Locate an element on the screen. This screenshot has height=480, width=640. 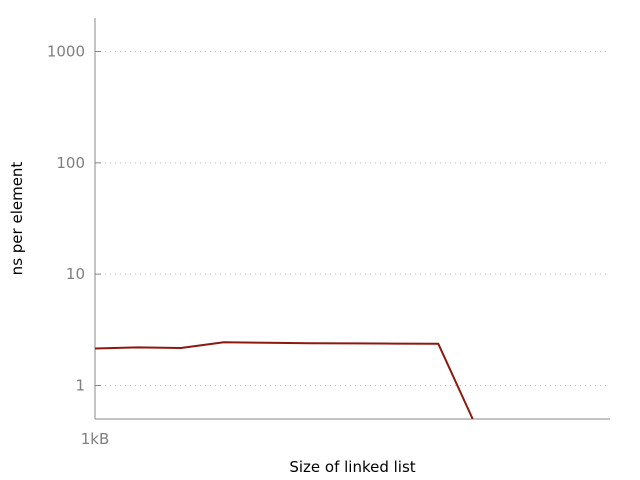
x-ticks: 1kB is located at coordinates (95, 439).